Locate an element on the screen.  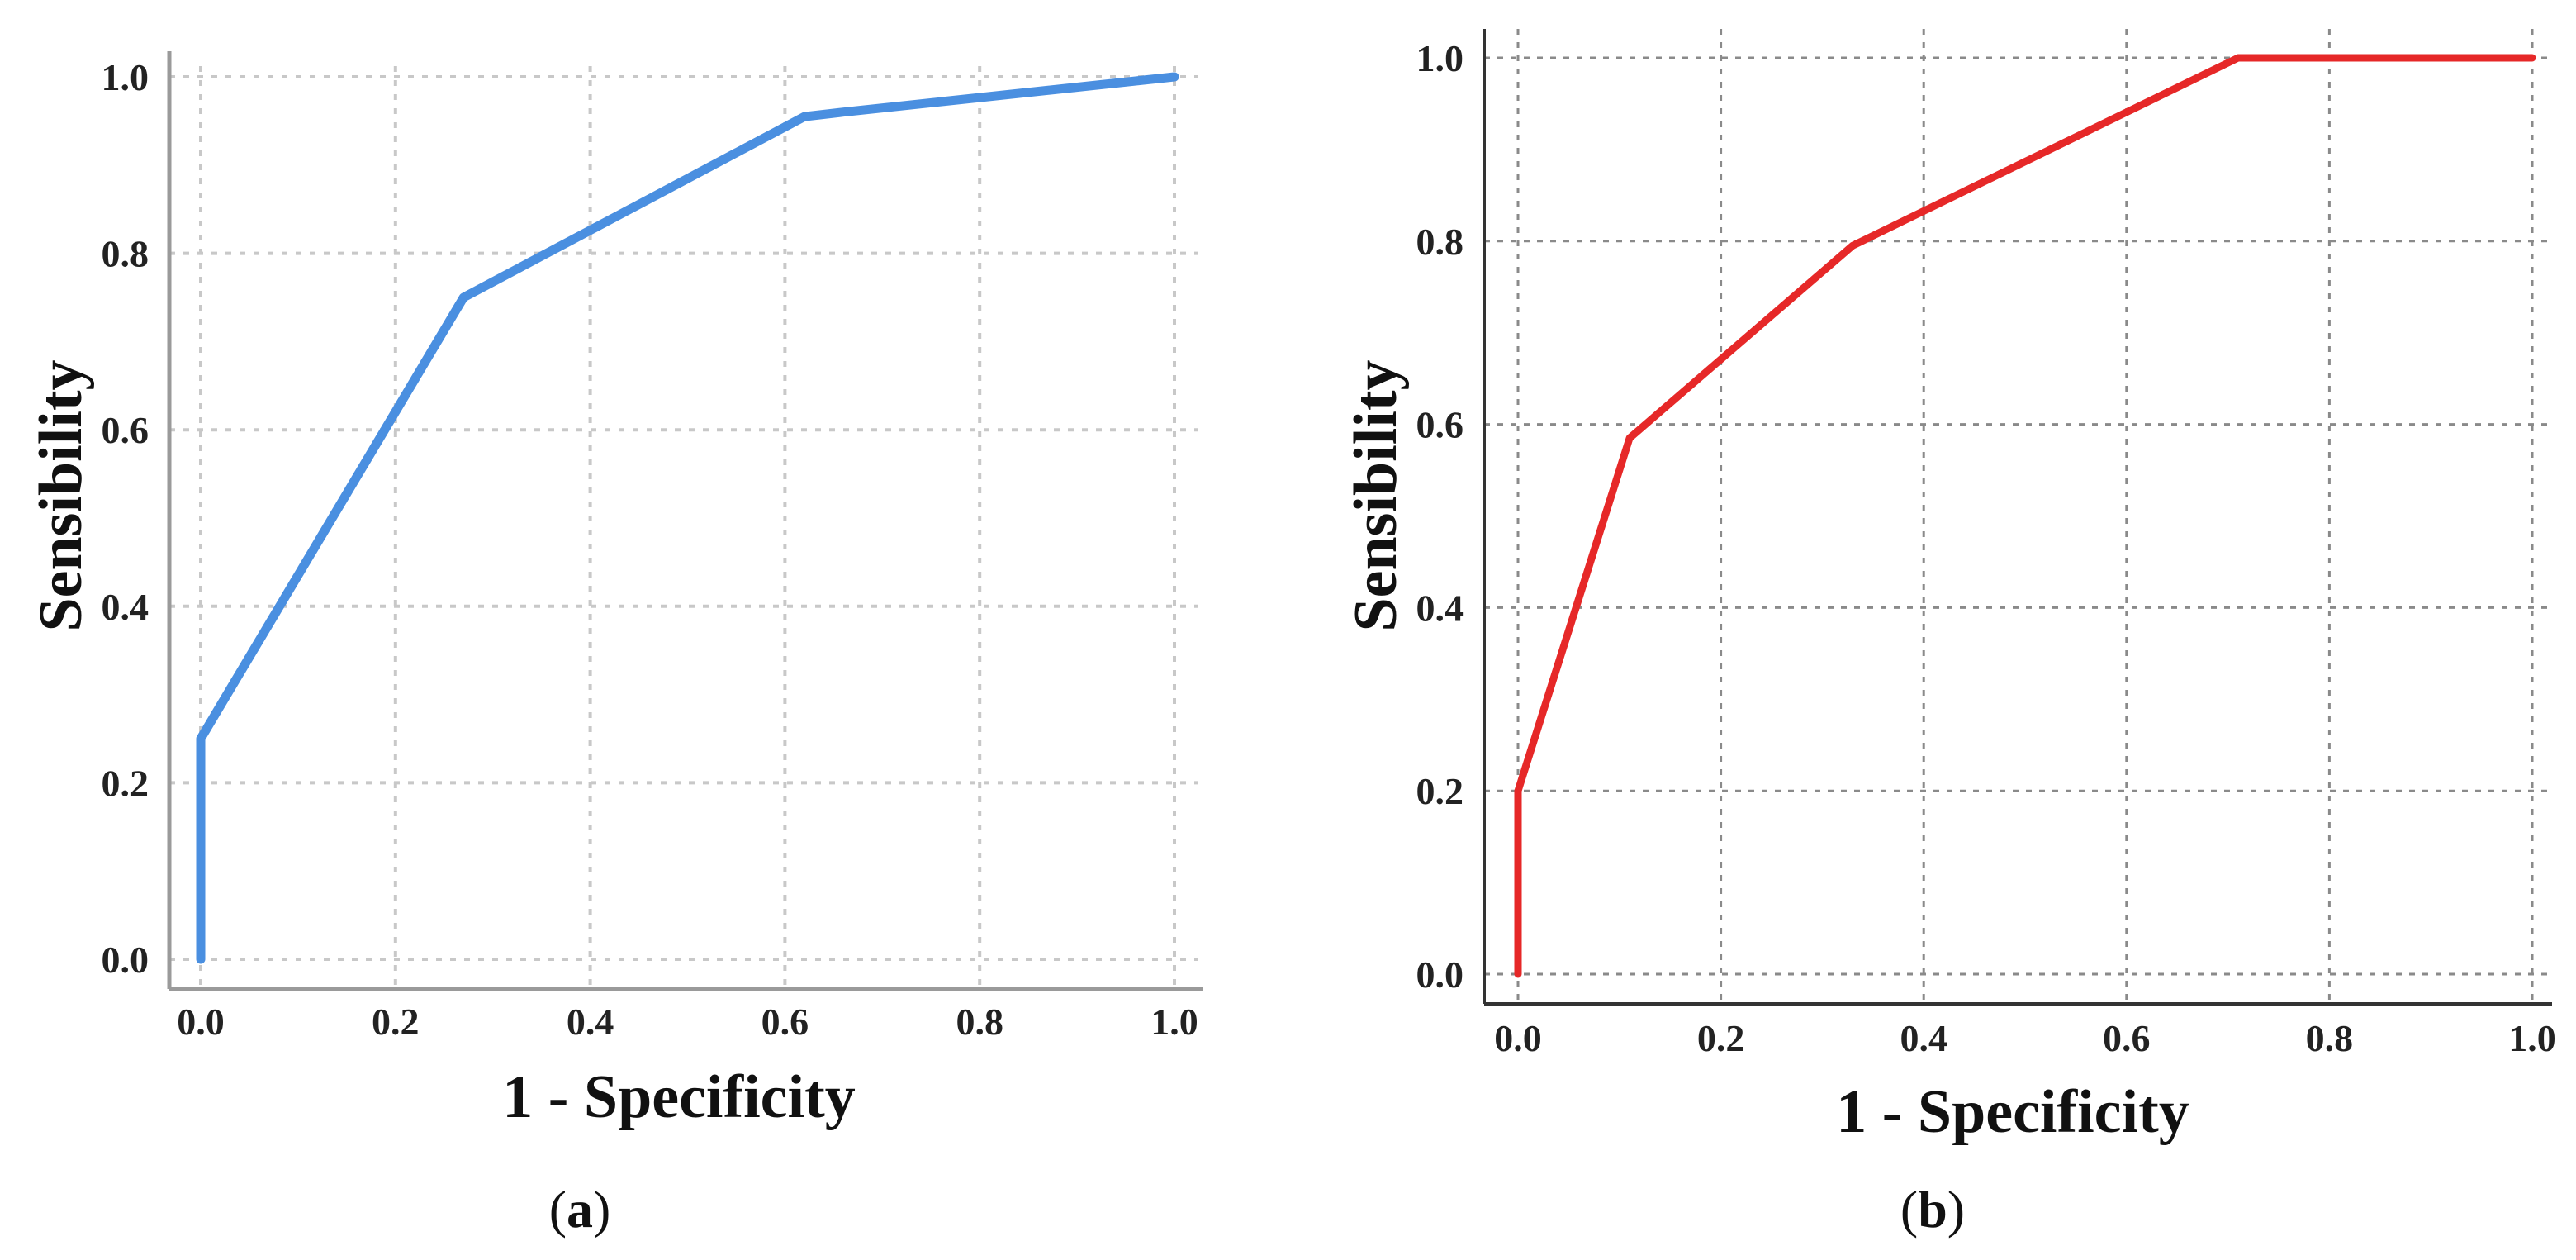
panel-label-b: (b) is located at coordinates (1932, 1209).